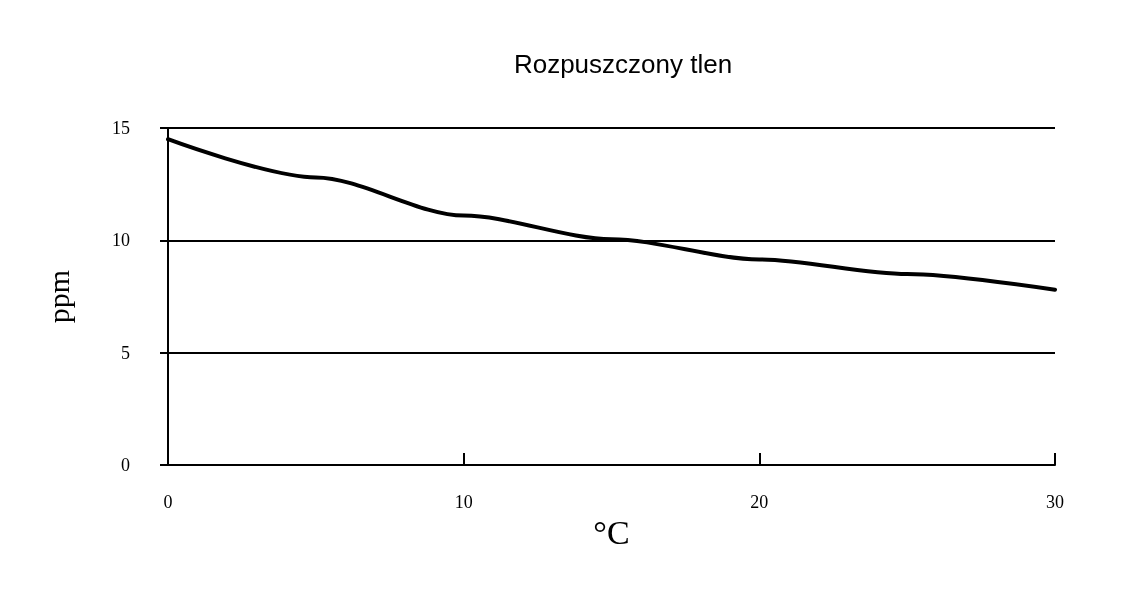 The image size is (1140, 592). What do you see at coordinates (125, 465) in the screenshot?
I see `y-tick-label: 0` at bounding box center [125, 465].